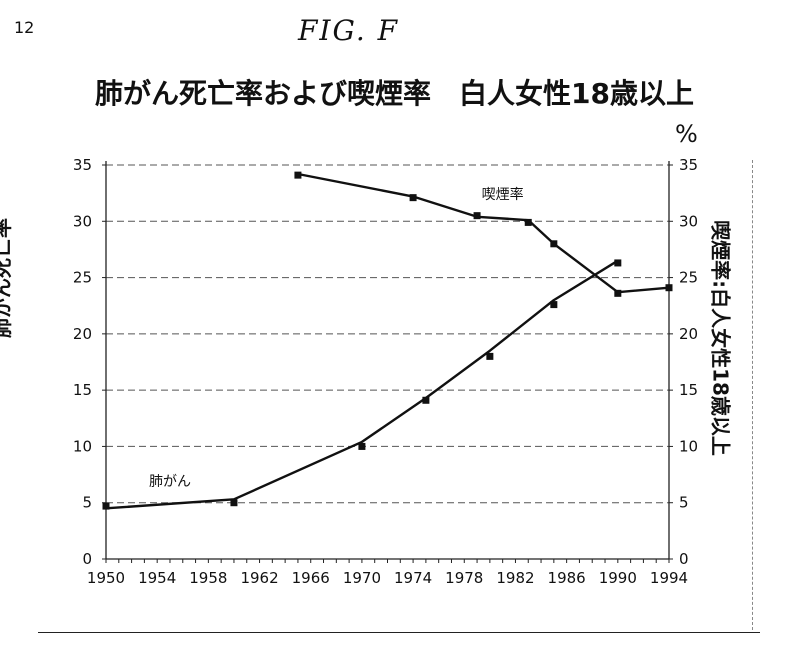 This screenshot has height=653, width=789. I want to click on y-tick-label-right: 25, so click(688, 278).